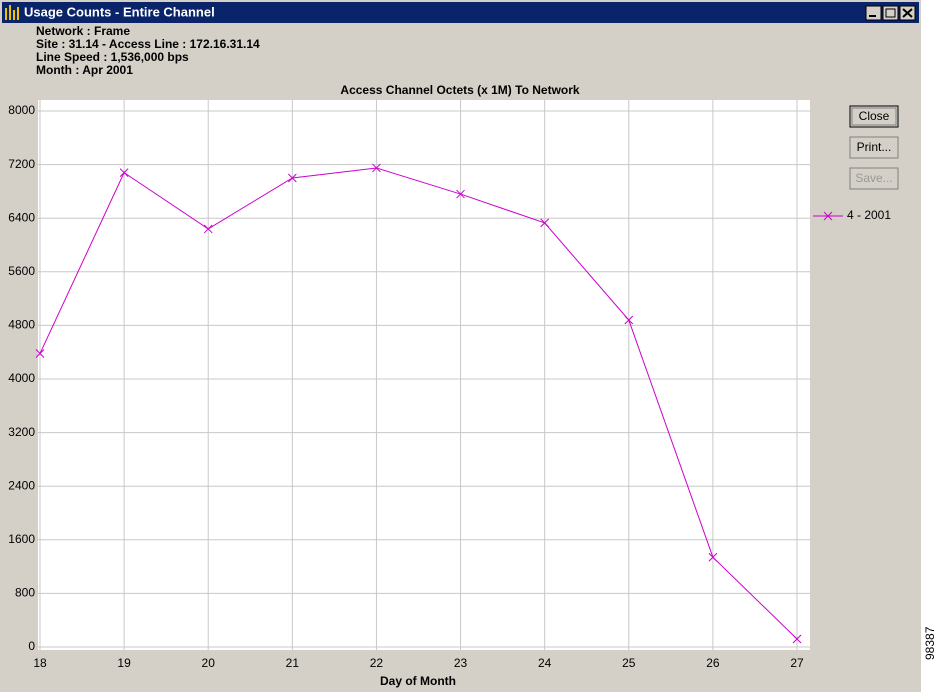 This screenshot has width=938, height=697. Describe the element at coordinates (545, 663) in the screenshot. I see `x-tick-label: 24` at that location.